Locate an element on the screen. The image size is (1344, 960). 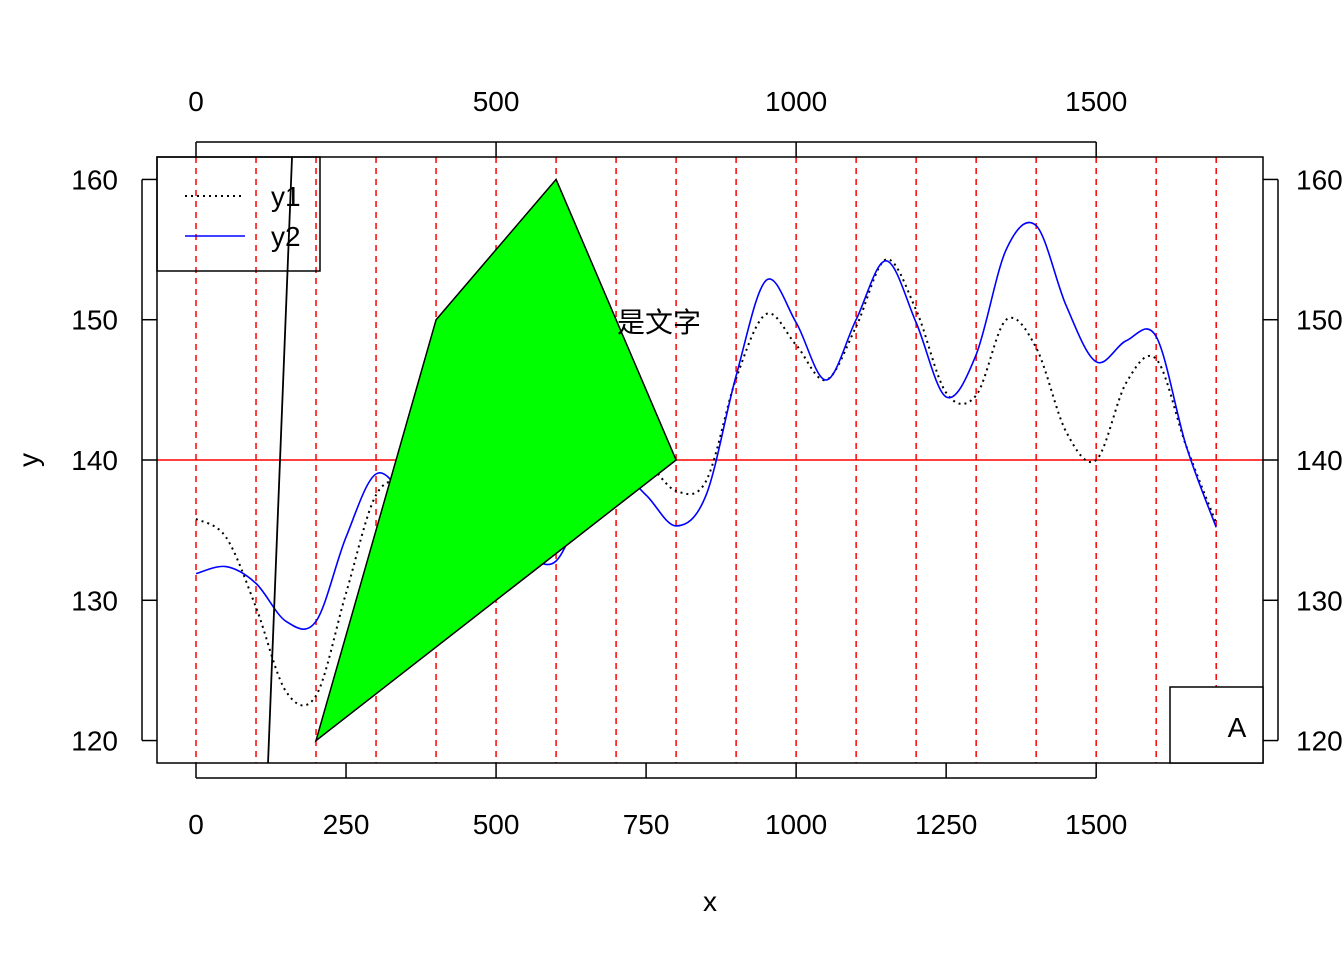
y-tick-label-right: 140 is located at coordinates (1319, 460).